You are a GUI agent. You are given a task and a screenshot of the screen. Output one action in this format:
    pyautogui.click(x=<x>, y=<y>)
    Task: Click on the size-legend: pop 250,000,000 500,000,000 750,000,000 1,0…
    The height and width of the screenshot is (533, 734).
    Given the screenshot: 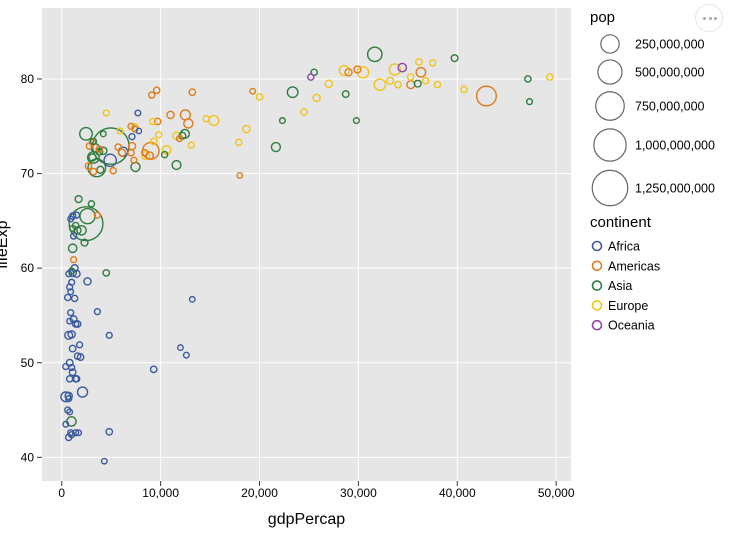 What is the action you would take?
    pyautogui.click(x=652, y=108)
    